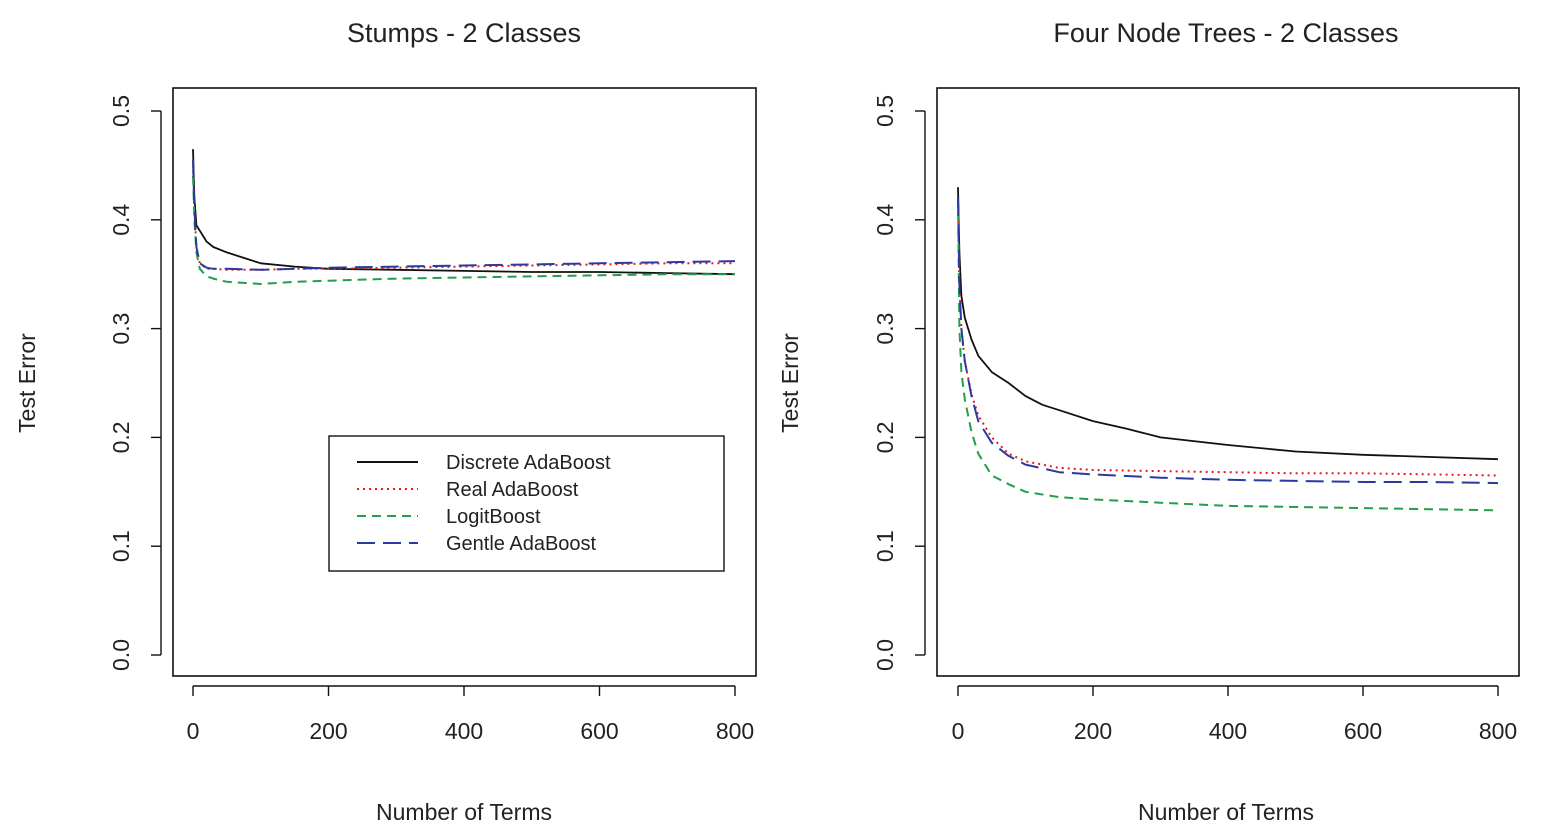 The width and height of the screenshot is (1549, 838). What do you see at coordinates (521, 544) in the screenshot?
I see `legend-label: Gentle AdaBoost` at bounding box center [521, 544].